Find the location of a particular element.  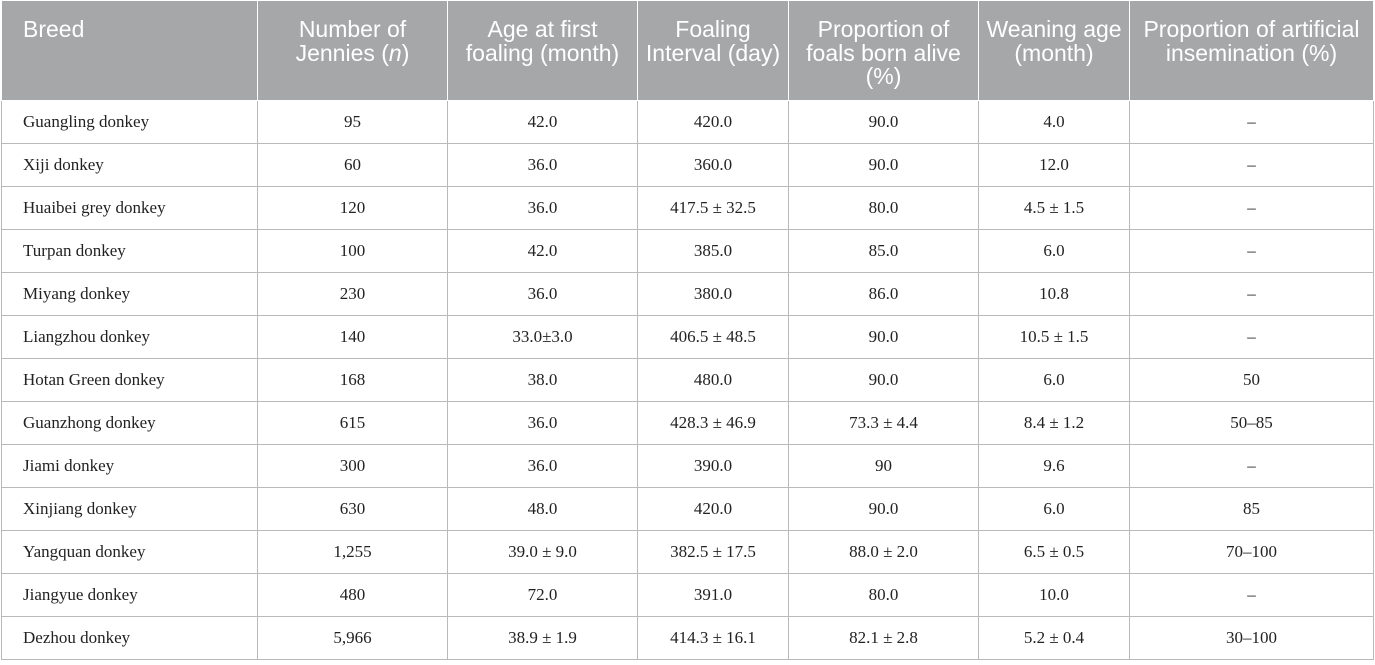

cell-weaning-age: 5.2 ± 0.4 is located at coordinates (1054, 638).